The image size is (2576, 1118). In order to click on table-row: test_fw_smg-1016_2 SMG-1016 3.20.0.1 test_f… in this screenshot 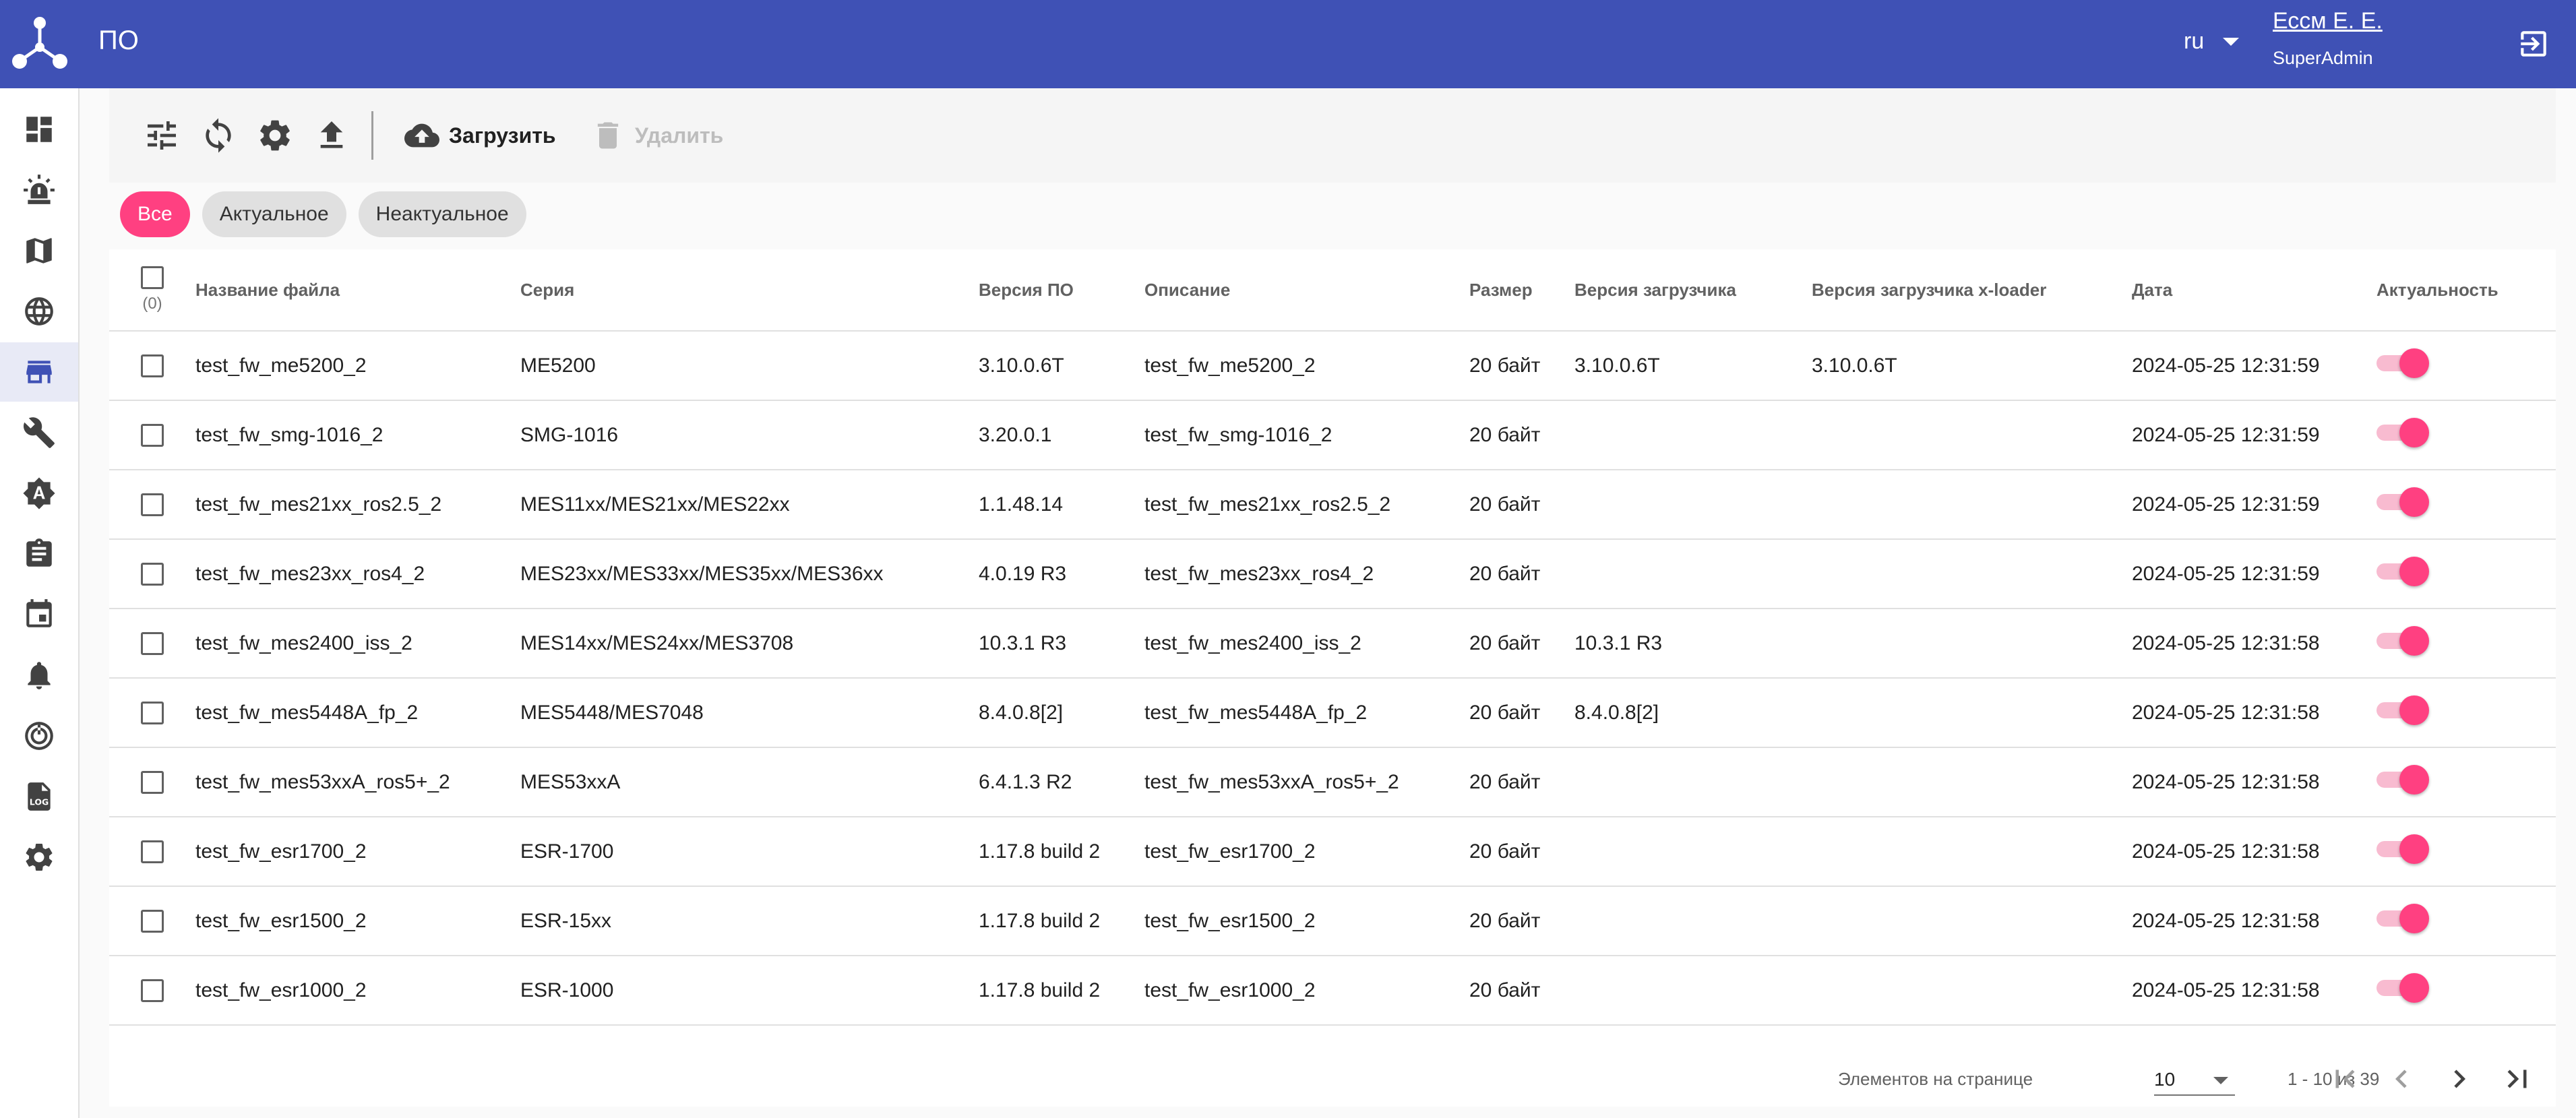, I will do `click(1333, 435)`.